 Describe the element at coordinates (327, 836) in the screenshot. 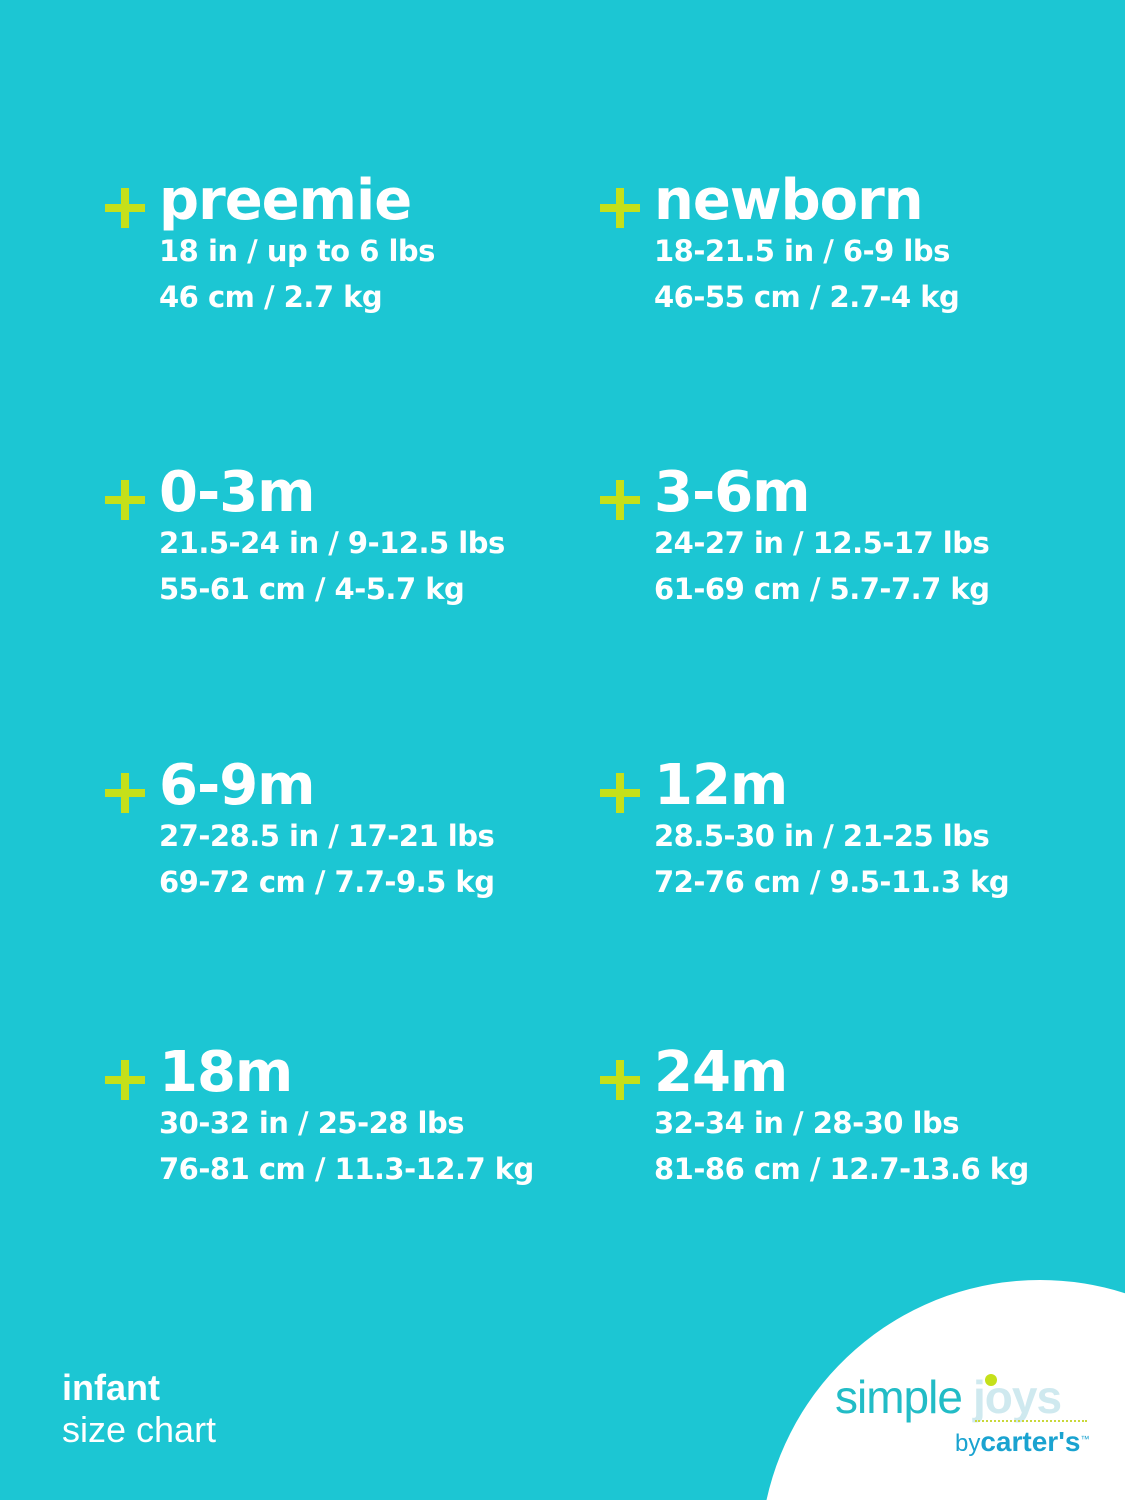

I see `size-imperial: 27-28.5 in / 17-21 lbs` at that location.